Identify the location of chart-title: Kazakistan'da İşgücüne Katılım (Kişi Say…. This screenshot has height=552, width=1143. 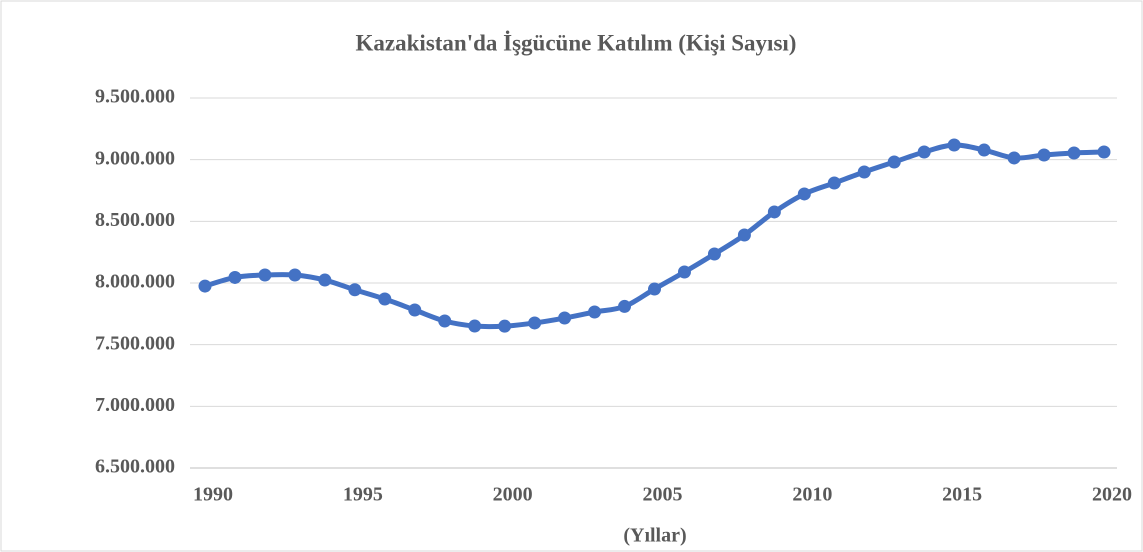
(576, 42).